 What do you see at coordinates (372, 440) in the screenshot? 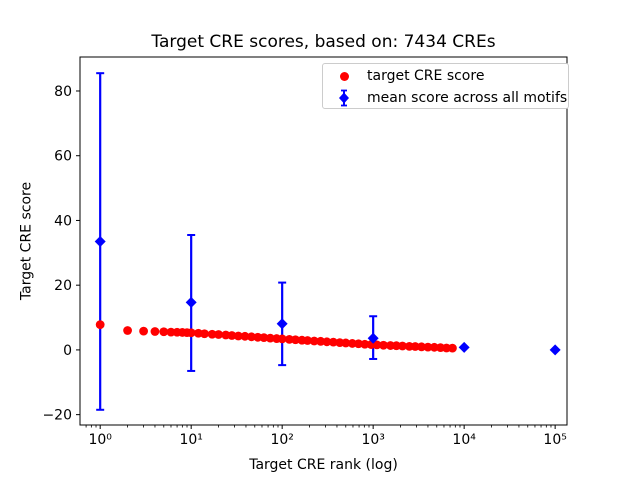
I see `x-tick-label: 10³` at bounding box center [372, 440].